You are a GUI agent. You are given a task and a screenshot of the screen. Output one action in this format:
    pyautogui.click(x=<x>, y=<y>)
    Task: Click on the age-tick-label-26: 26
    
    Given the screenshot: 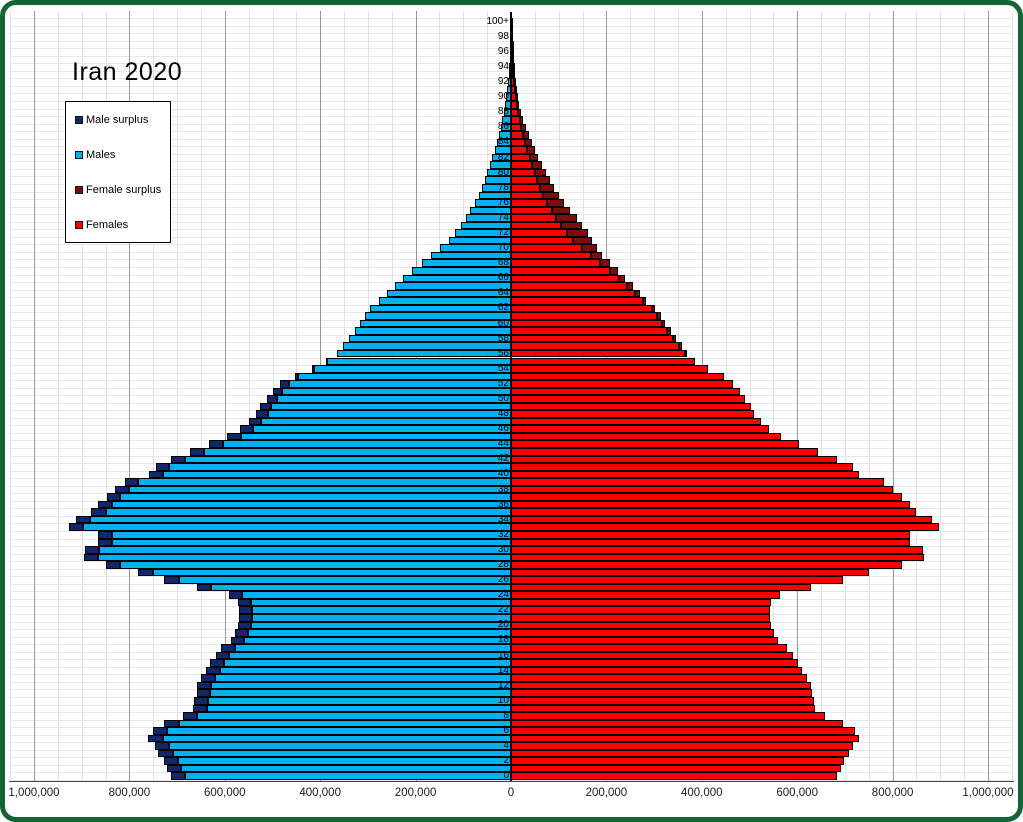 What is the action you would take?
    pyautogui.click(x=503, y=580)
    